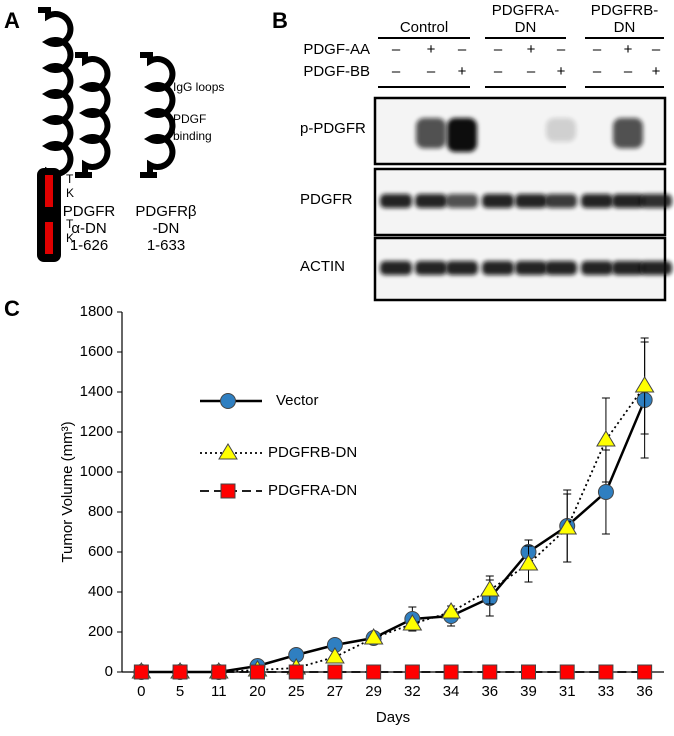 This screenshot has width=674, height=736. What do you see at coordinates (451, 691) in the screenshot?
I see `x-tick-label: 34` at bounding box center [451, 691].